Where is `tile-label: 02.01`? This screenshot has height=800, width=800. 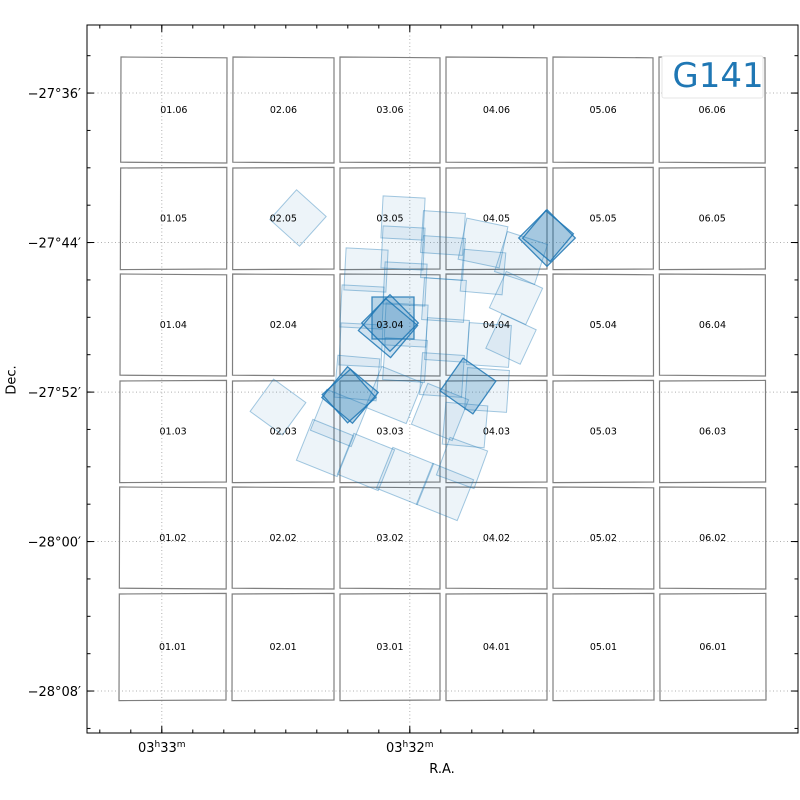 tile-label: 02.01 is located at coordinates (282, 647).